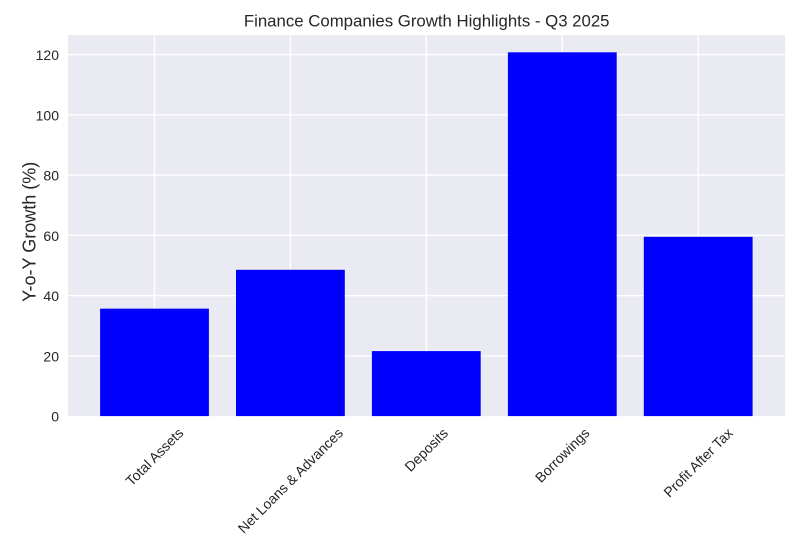 This screenshot has height=550, width=800. I want to click on svg-text: 60, so click(51, 236).